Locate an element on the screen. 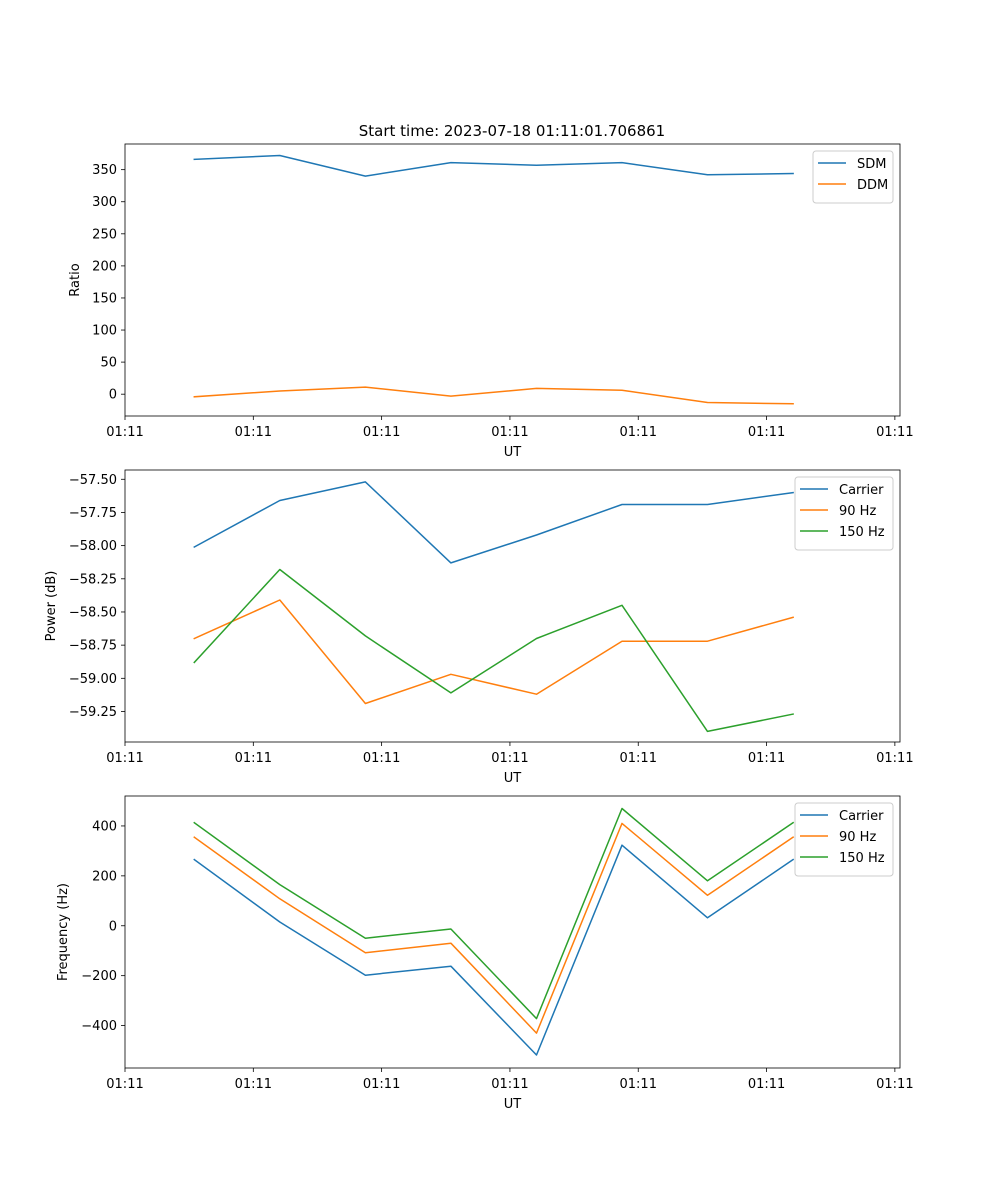  power-series-line-90-hz is located at coordinates (494, 652).